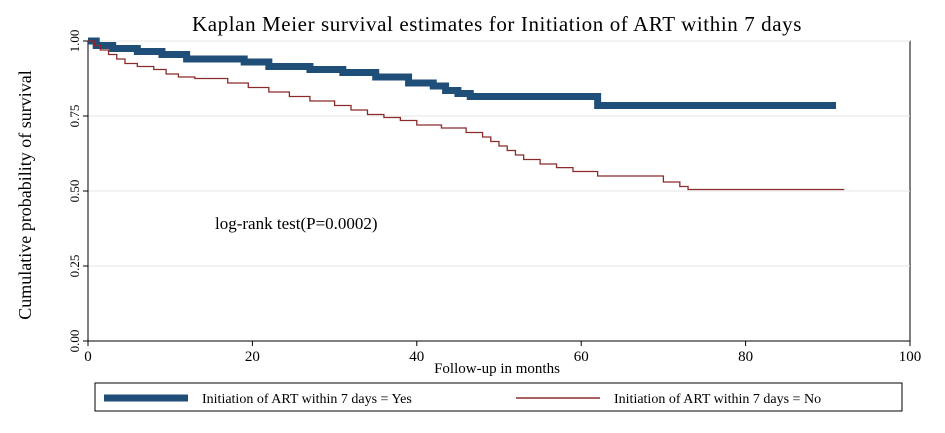 This screenshot has width=945, height=433. What do you see at coordinates (25, 194) in the screenshot?
I see `y-axis-label: Cumulative probability of survival` at bounding box center [25, 194].